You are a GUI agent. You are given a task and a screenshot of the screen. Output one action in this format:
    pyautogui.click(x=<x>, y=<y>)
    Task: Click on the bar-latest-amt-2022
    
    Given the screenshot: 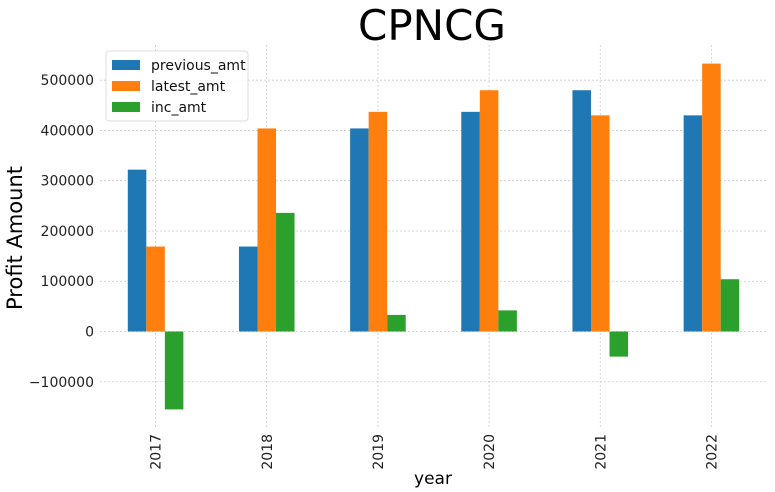 What is the action you would take?
    pyautogui.click(x=711, y=197)
    